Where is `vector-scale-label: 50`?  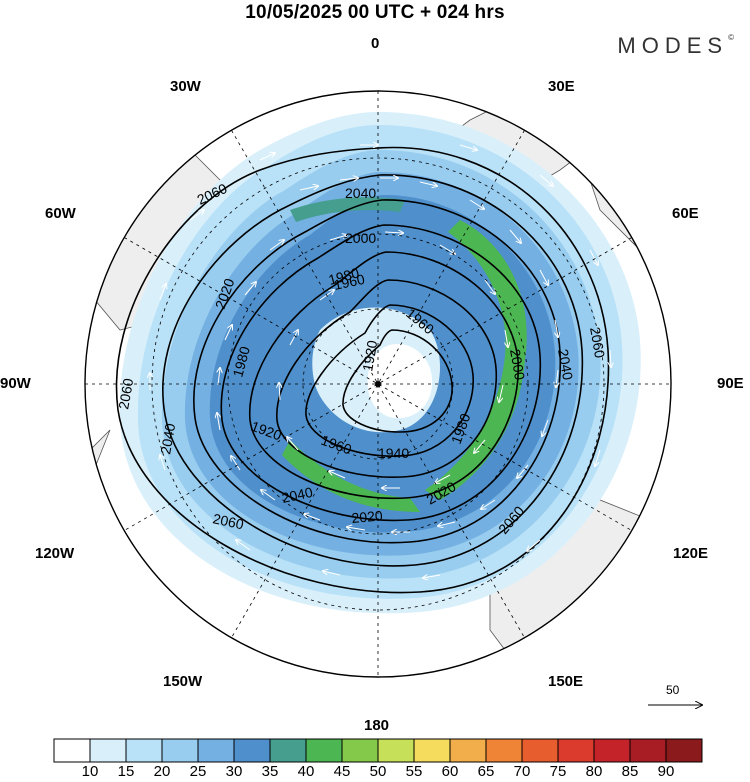
vector-scale-label: 50 is located at coordinates (673, 690).